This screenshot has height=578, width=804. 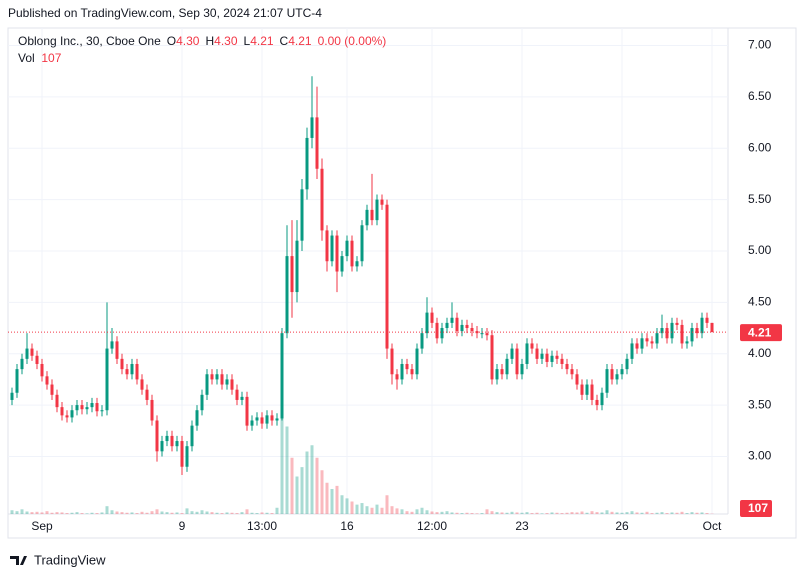 I want to click on ohlc-key: H, so click(x=210, y=41).